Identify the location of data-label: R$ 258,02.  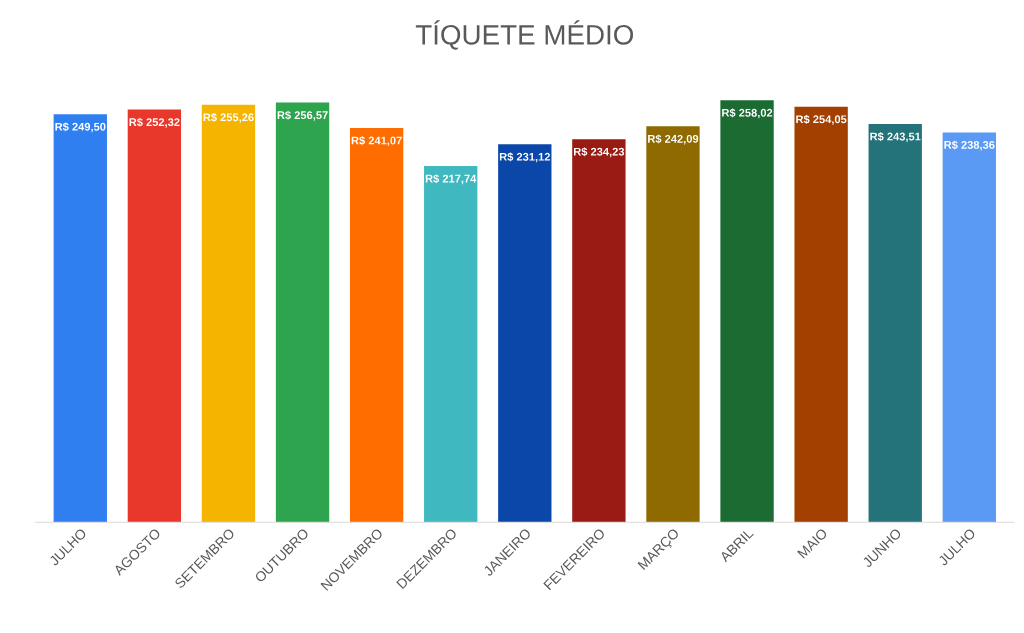
(747, 113).